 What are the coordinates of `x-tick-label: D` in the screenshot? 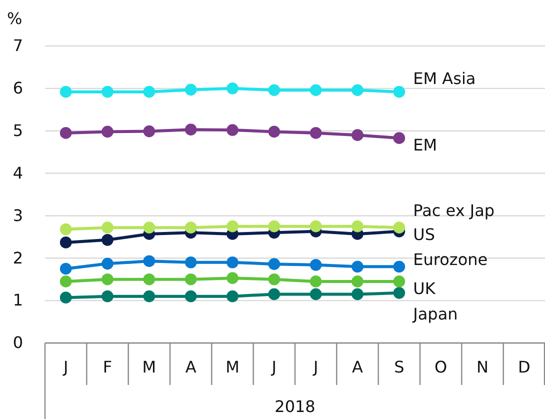 It's located at (524, 366).